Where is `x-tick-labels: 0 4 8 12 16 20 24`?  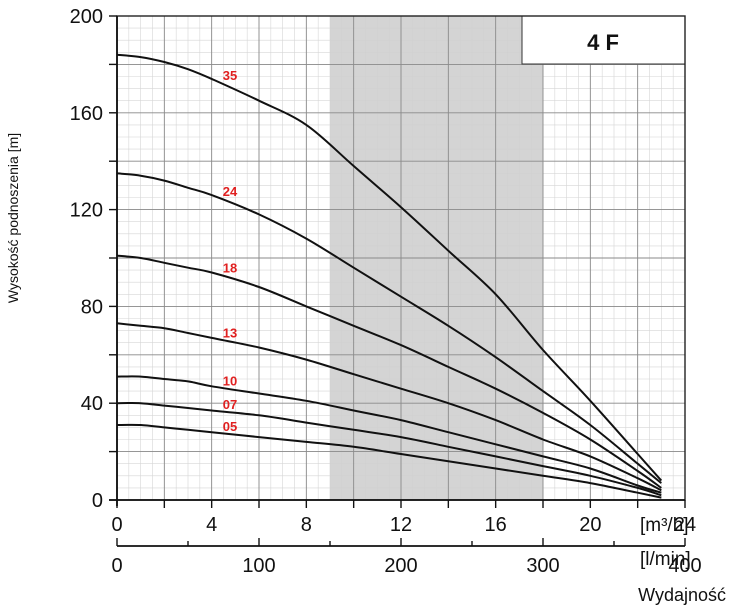
x-tick-labels: 0 4 8 12 16 20 24 is located at coordinates (403, 525).